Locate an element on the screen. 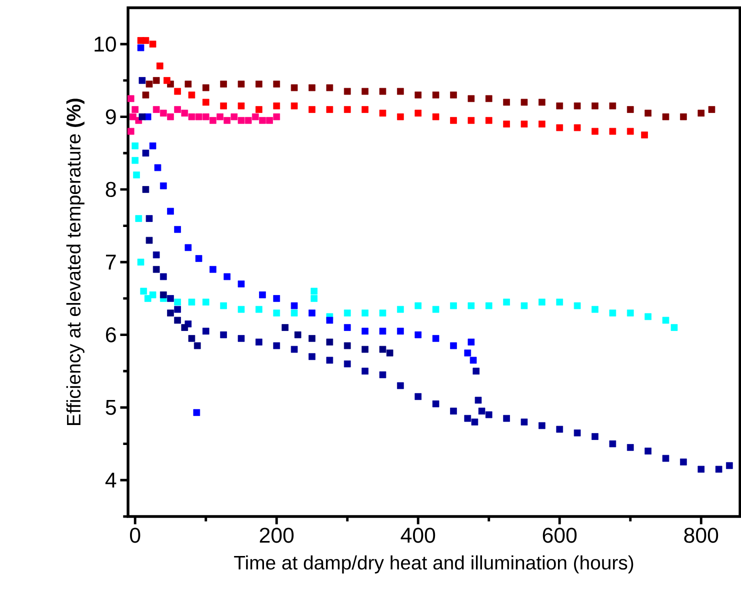 The height and width of the screenshot is (609, 741). y-tick-label: 4 is located at coordinates (110, 480).